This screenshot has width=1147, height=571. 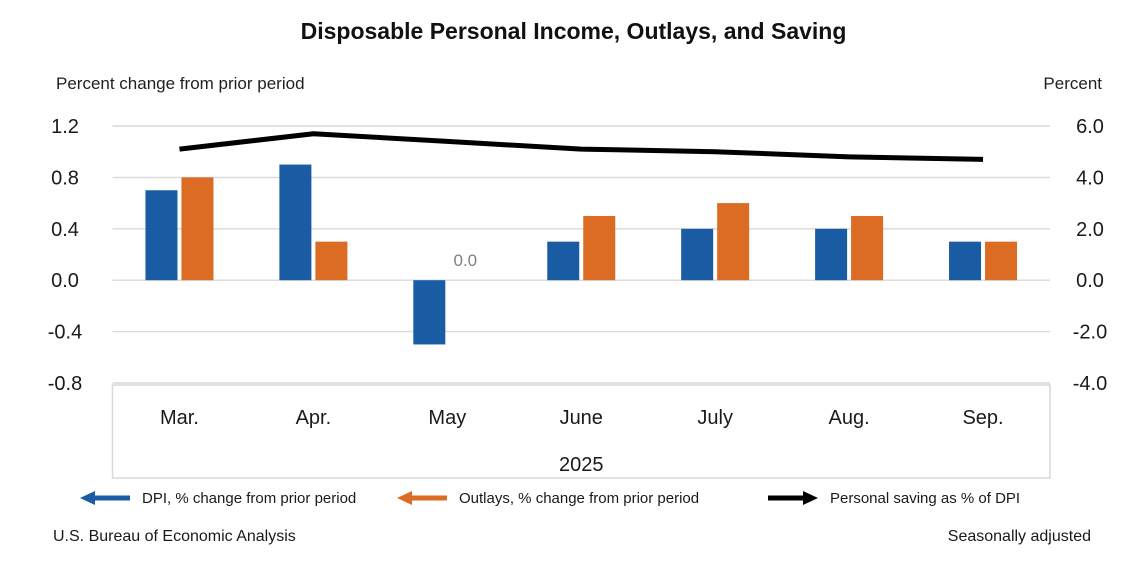 What do you see at coordinates (1090, 281) in the screenshot?
I see `right-axis-tick-label: 0.0` at bounding box center [1090, 281].